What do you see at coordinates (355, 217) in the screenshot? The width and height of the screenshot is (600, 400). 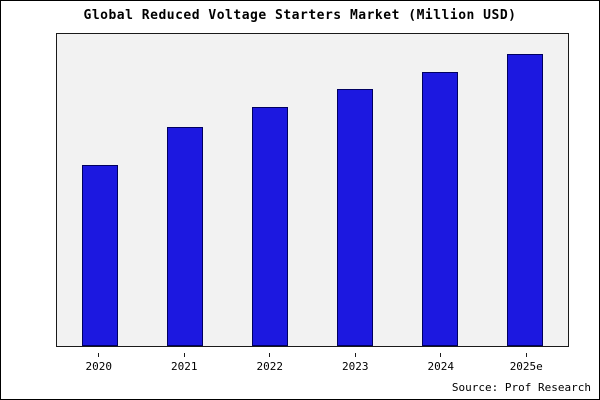 I see `bar-2023` at bounding box center [355, 217].